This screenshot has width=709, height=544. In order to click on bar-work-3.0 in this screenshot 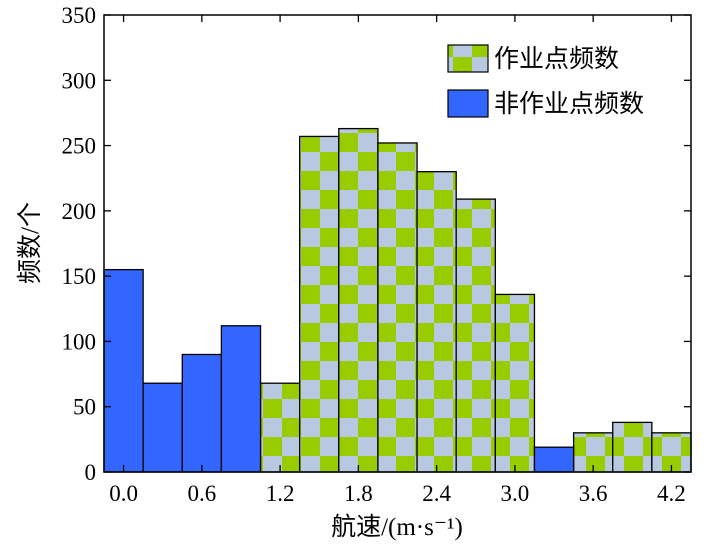, I will do `click(515, 383)`.